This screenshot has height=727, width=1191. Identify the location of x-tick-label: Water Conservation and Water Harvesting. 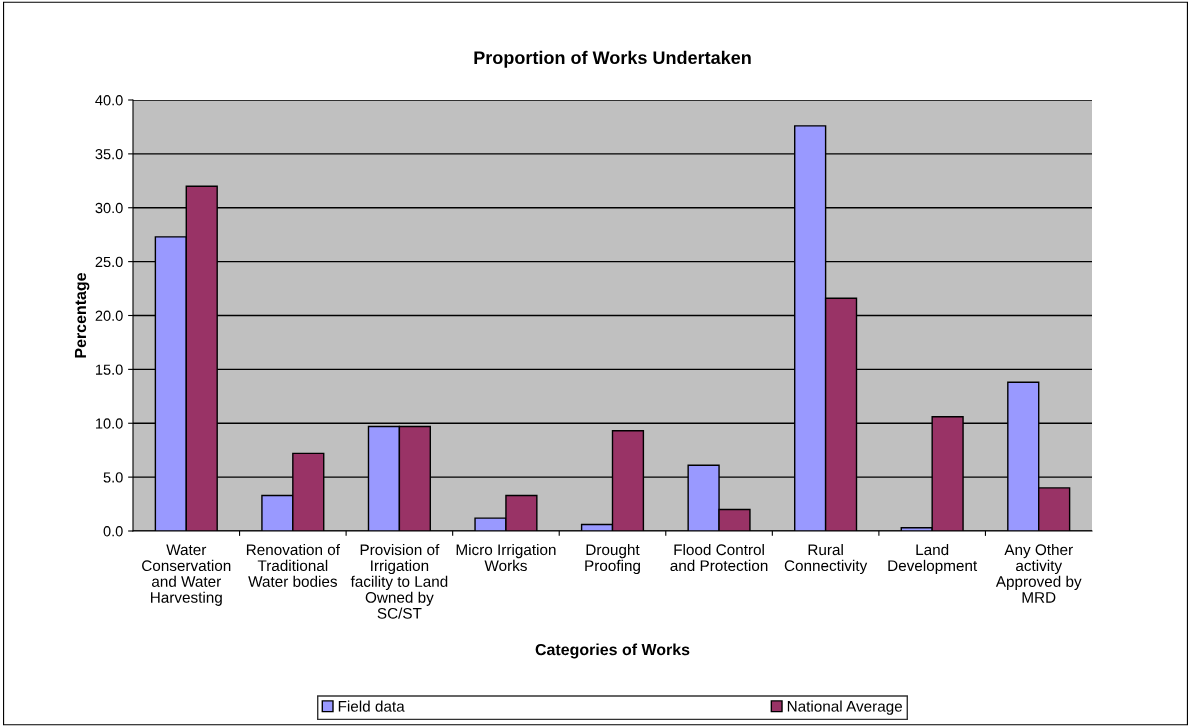
(186, 575).